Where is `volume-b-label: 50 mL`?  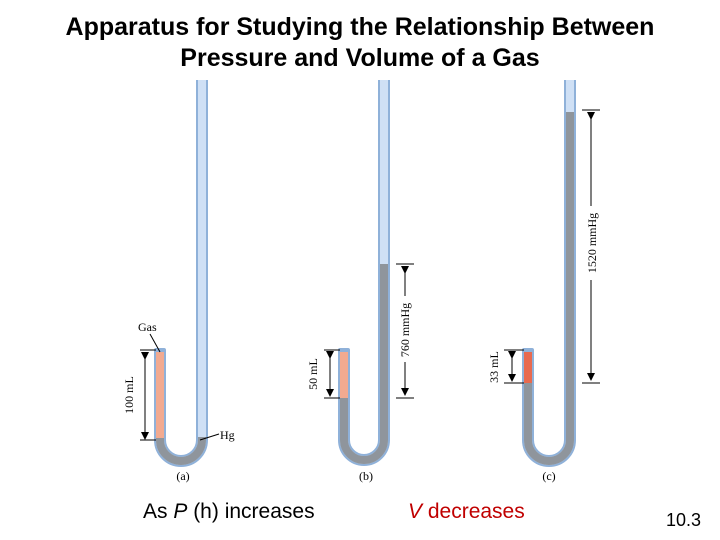 volume-b-label: 50 mL is located at coordinates (313, 374).